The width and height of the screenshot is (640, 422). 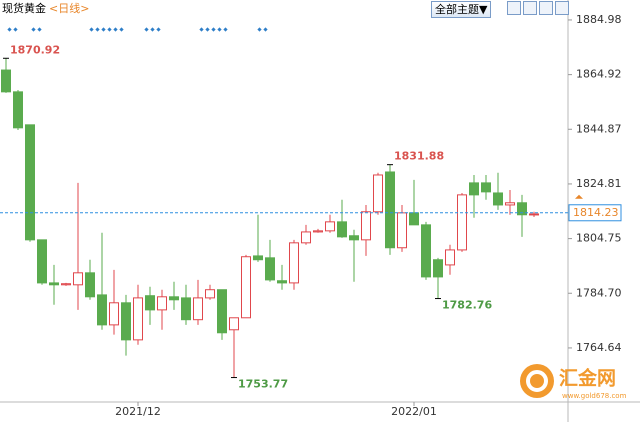 I want to click on y-tick-label: 1824.81, so click(x=599, y=183).